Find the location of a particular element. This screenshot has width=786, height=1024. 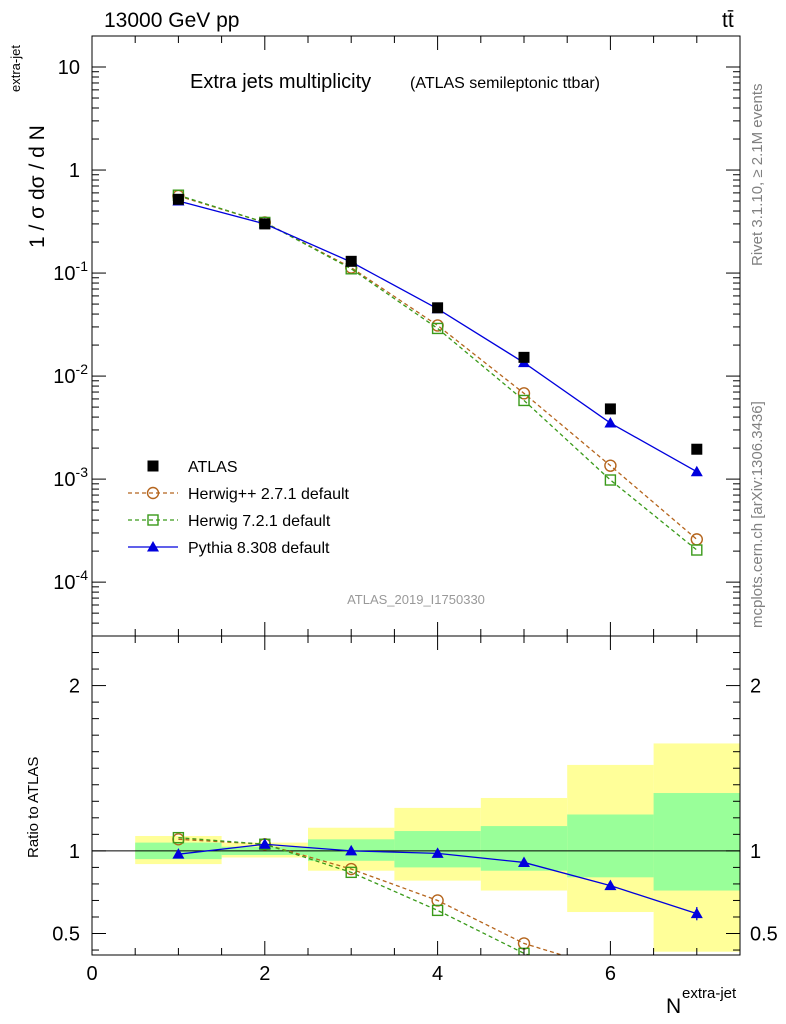

main-y-tick-label: 10⁻¹ is located at coordinates (70, 271).